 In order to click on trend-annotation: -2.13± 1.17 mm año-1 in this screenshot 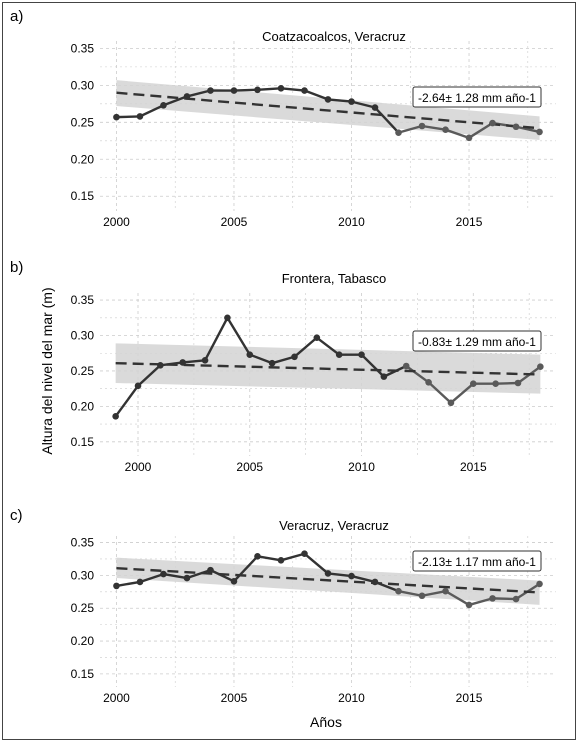, I will do `click(477, 561)`.